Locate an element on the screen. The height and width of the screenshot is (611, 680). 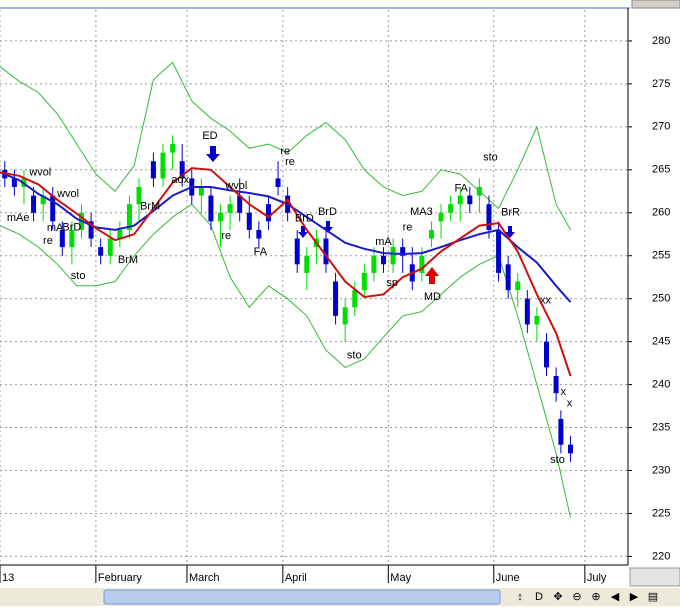
toolbar-button: ▶ is located at coordinates (634, 597).